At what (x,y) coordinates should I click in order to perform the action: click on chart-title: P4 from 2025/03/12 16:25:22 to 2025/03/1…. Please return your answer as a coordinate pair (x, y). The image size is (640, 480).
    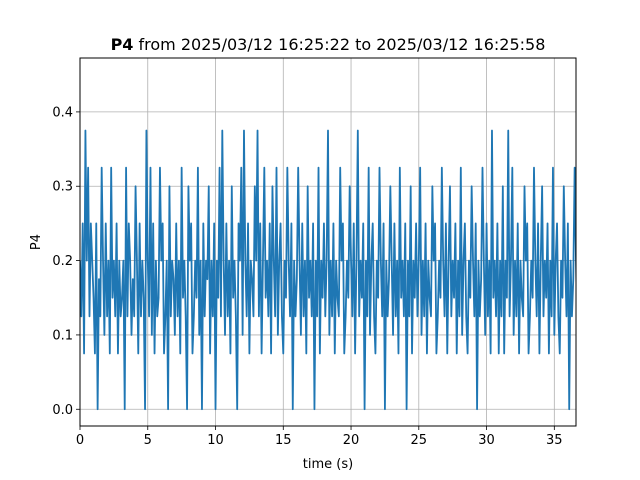
    Looking at the image, I should click on (328, 44).